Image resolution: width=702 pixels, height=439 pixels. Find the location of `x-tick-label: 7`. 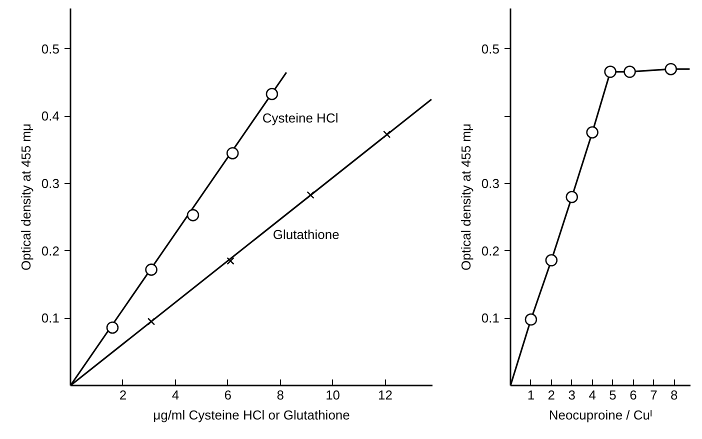

x-tick-label: 7 is located at coordinates (654, 395).